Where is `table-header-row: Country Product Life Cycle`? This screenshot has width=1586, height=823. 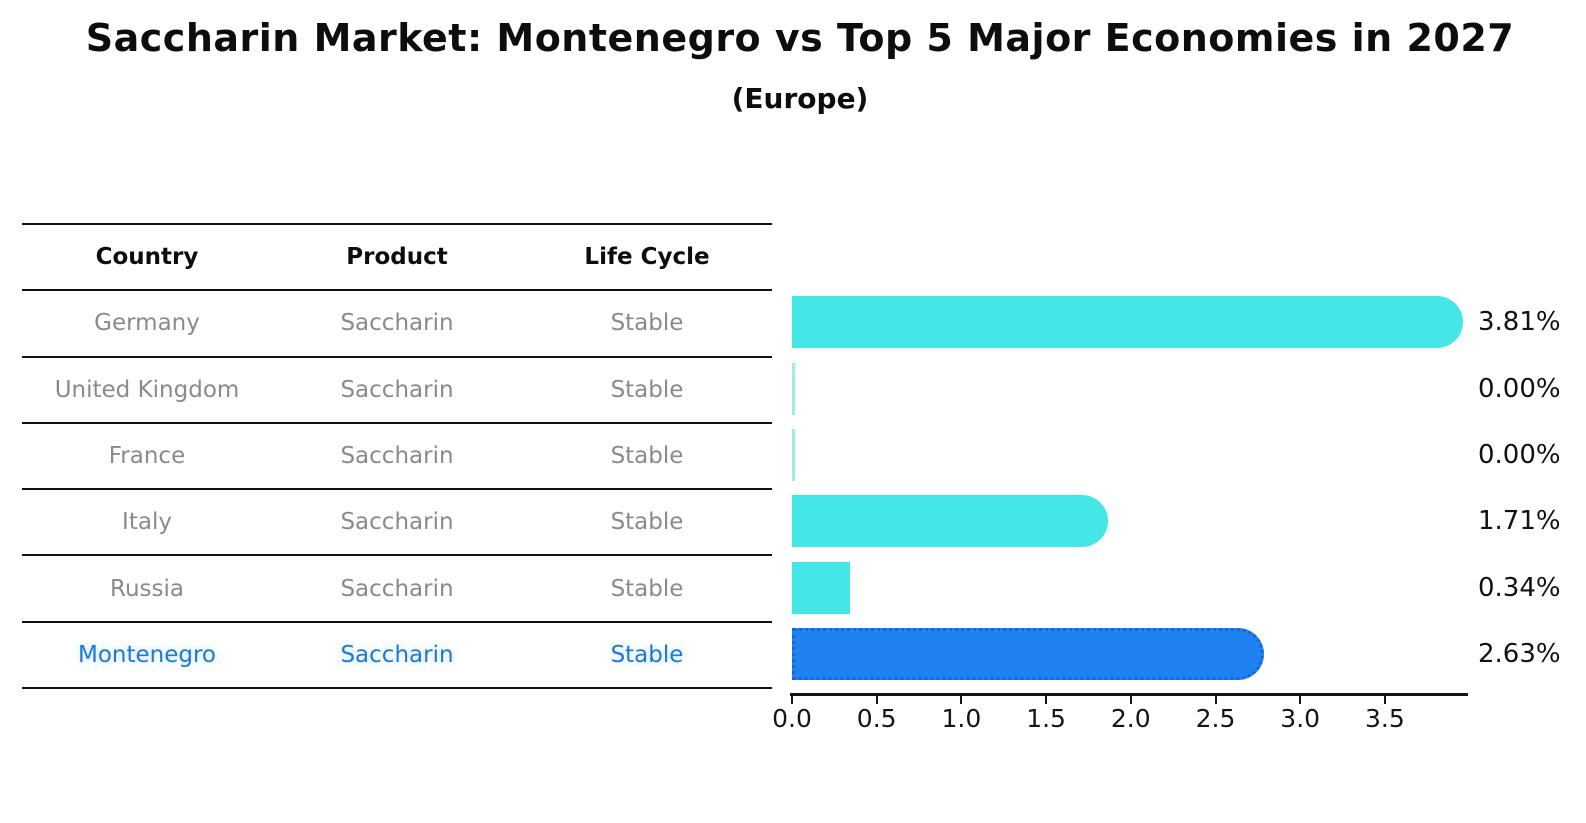 table-header-row: Country Product Life Cycle is located at coordinates (397, 258).